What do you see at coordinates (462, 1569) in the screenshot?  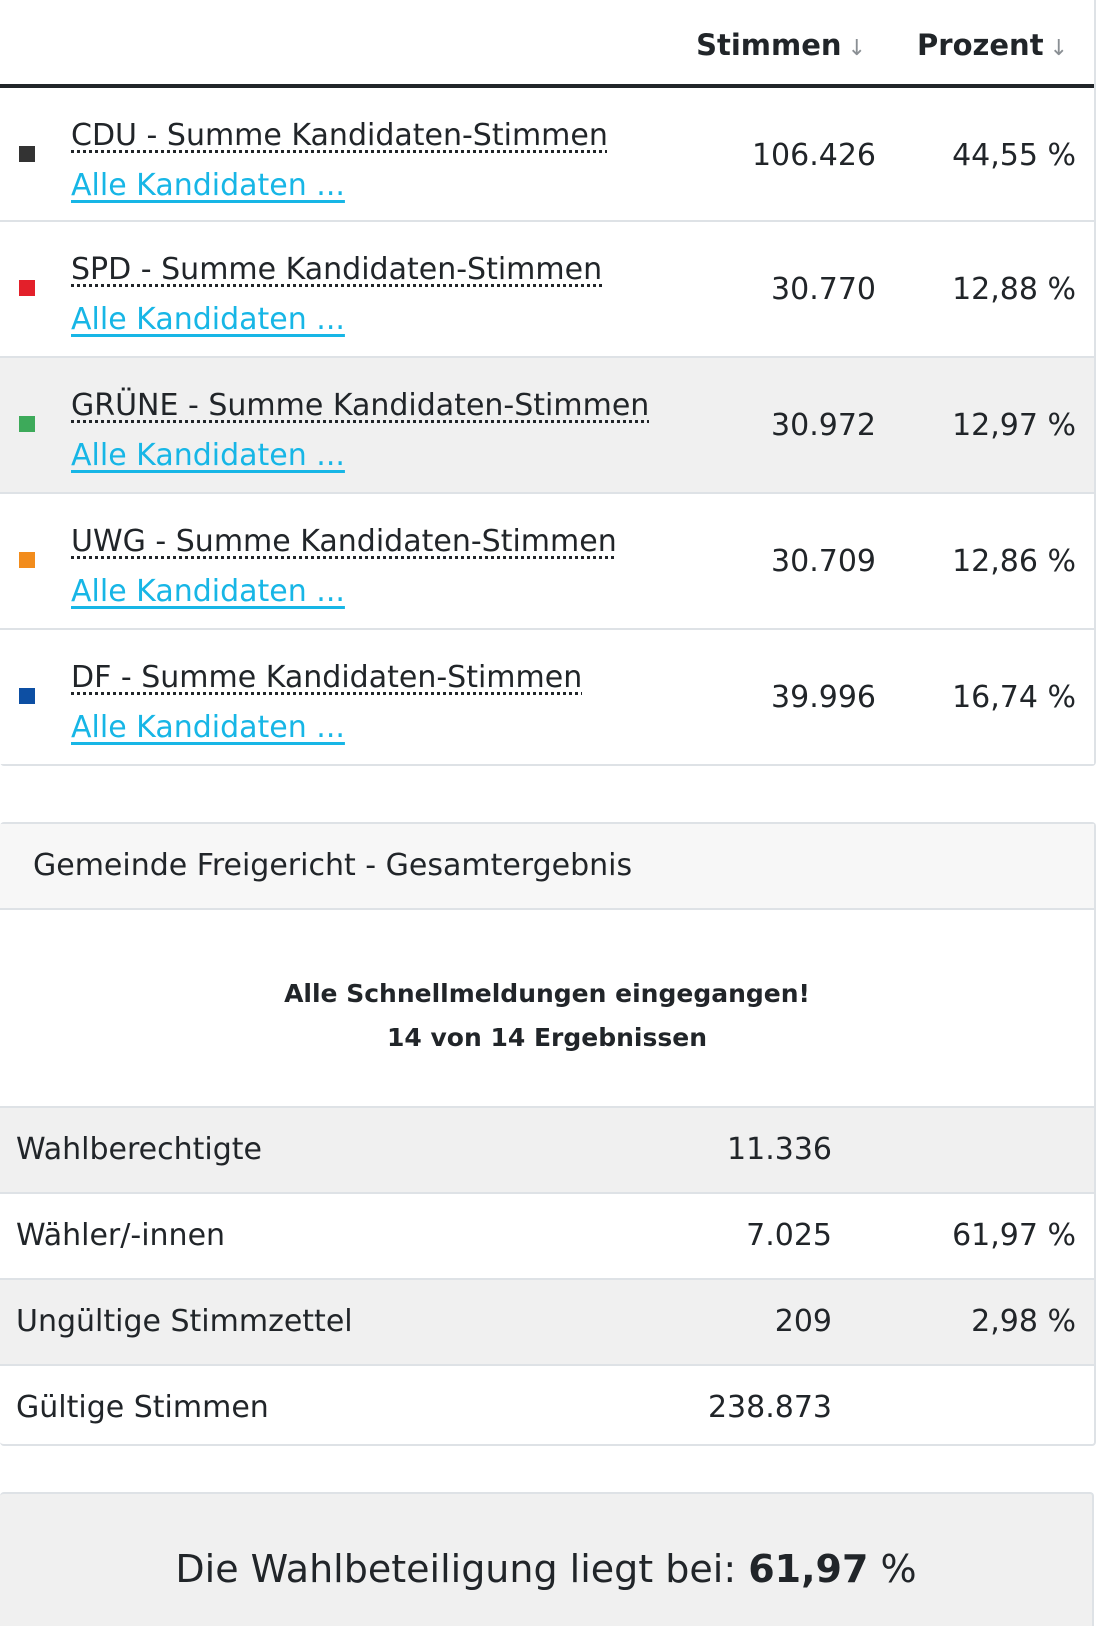 I see `turnout-label: Die Wahlbeteiligung liegt bei:` at bounding box center [462, 1569].